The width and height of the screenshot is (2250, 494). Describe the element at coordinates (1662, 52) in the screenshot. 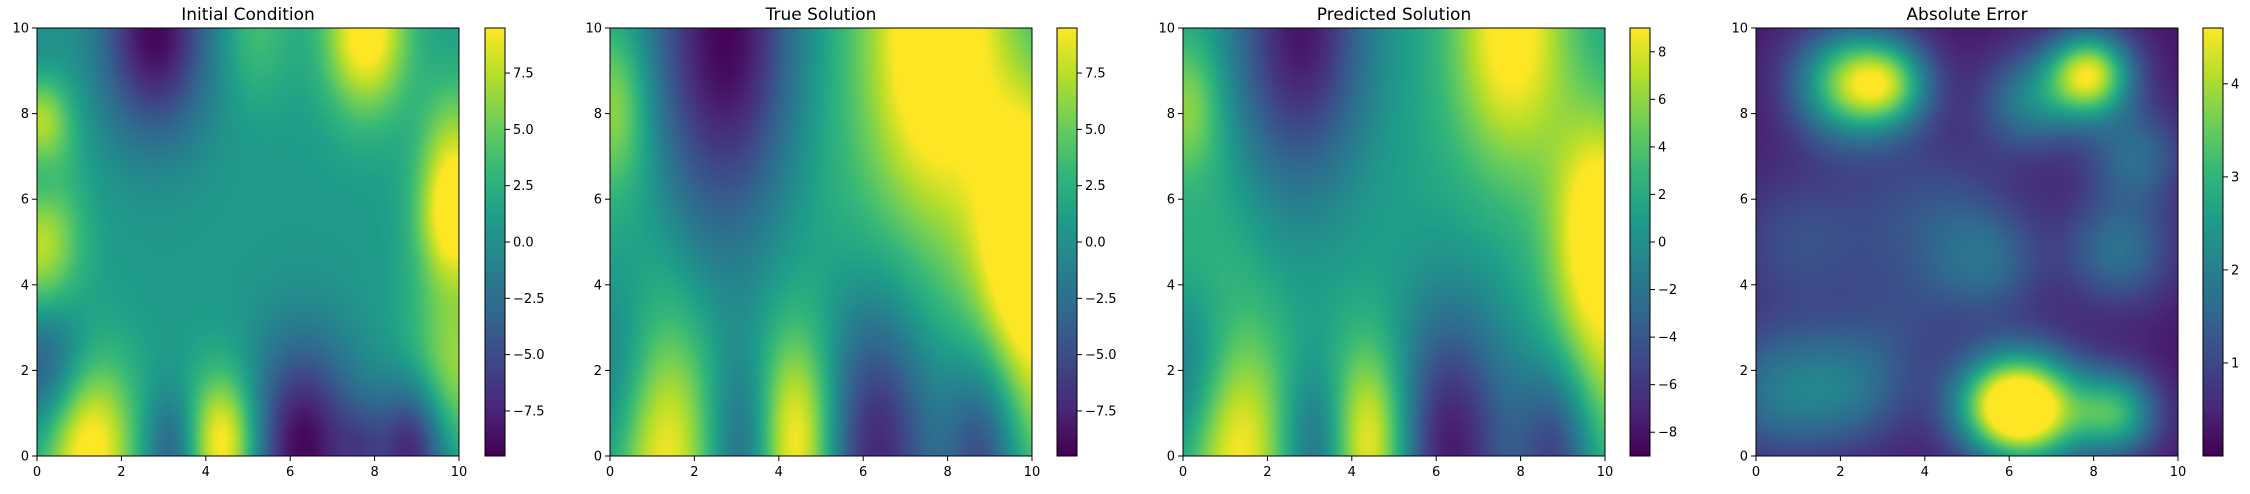

I see `colorbar-tick-label: 8` at that location.